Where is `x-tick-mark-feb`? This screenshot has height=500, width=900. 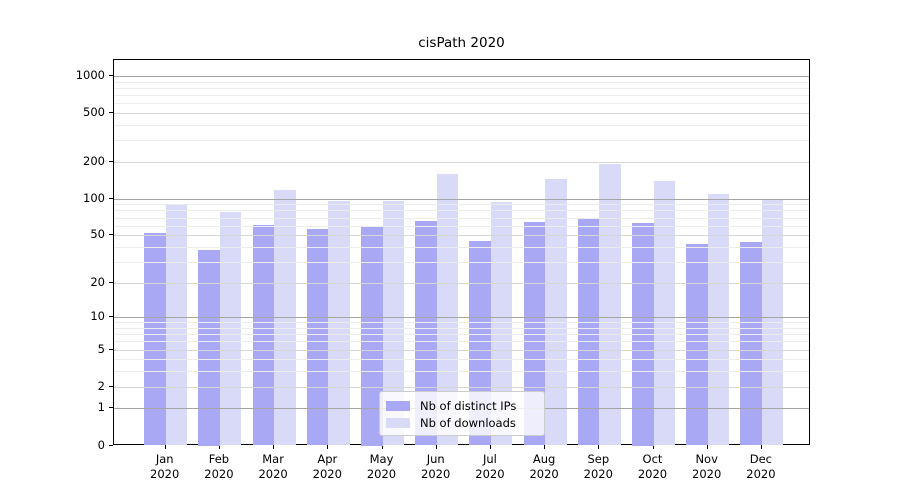 x-tick-mark-feb is located at coordinates (219, 446).